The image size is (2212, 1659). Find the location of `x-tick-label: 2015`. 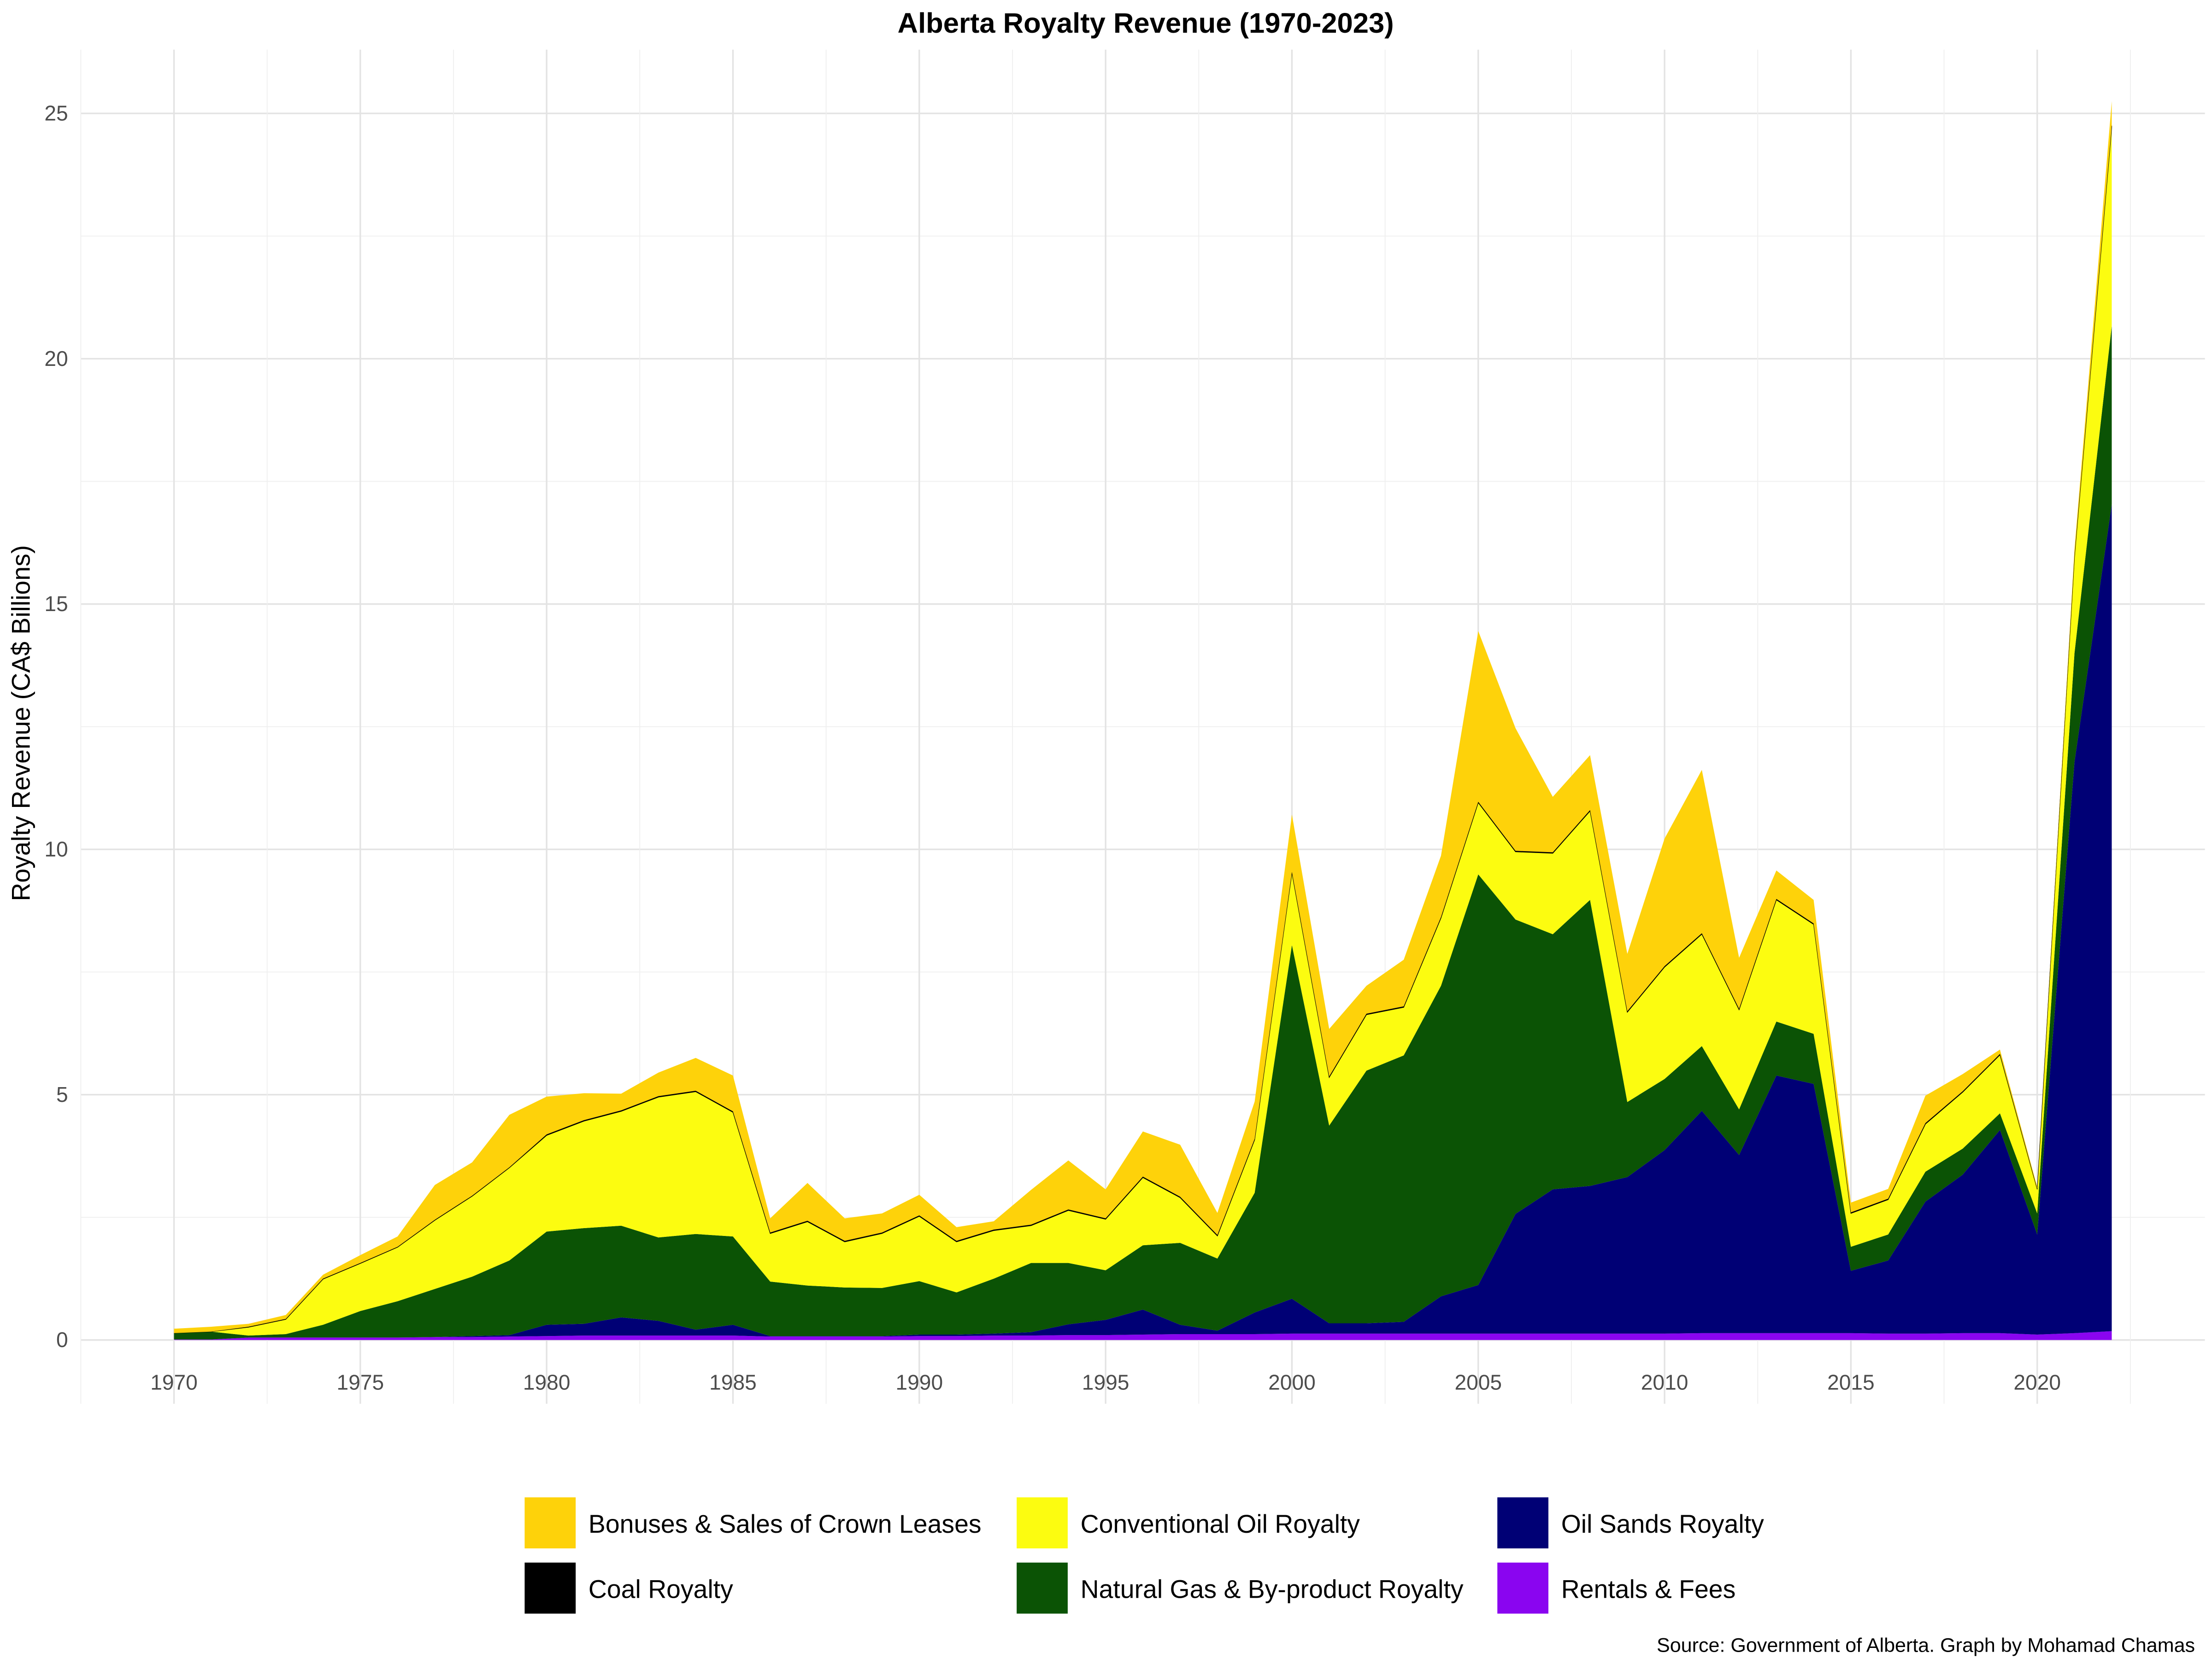

x-tick-label: 2015 is located at coordinates (1851, 1382).